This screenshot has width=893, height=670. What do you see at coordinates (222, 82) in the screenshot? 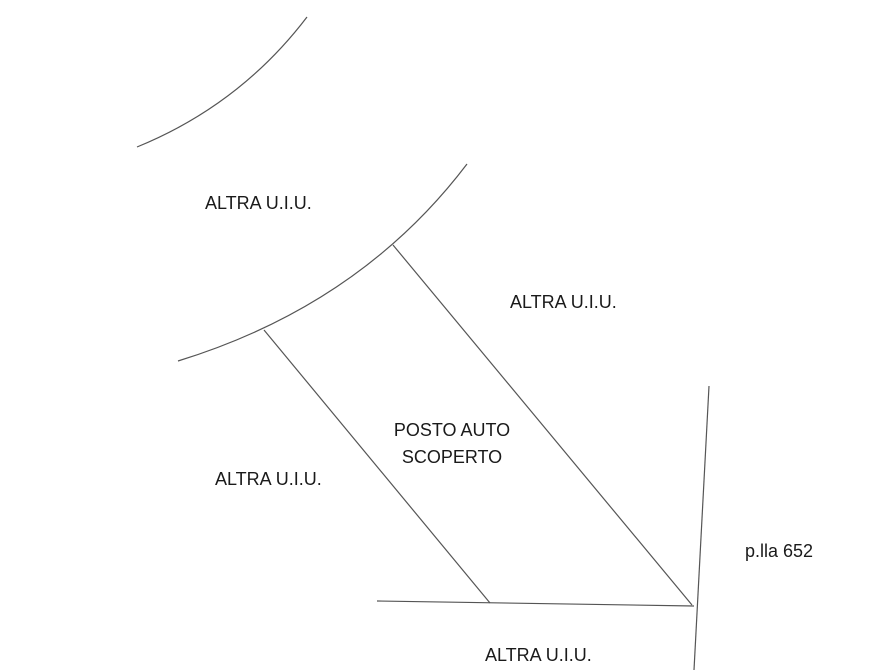
I see `outer-arc-wall` at bounding box center [222, 82].